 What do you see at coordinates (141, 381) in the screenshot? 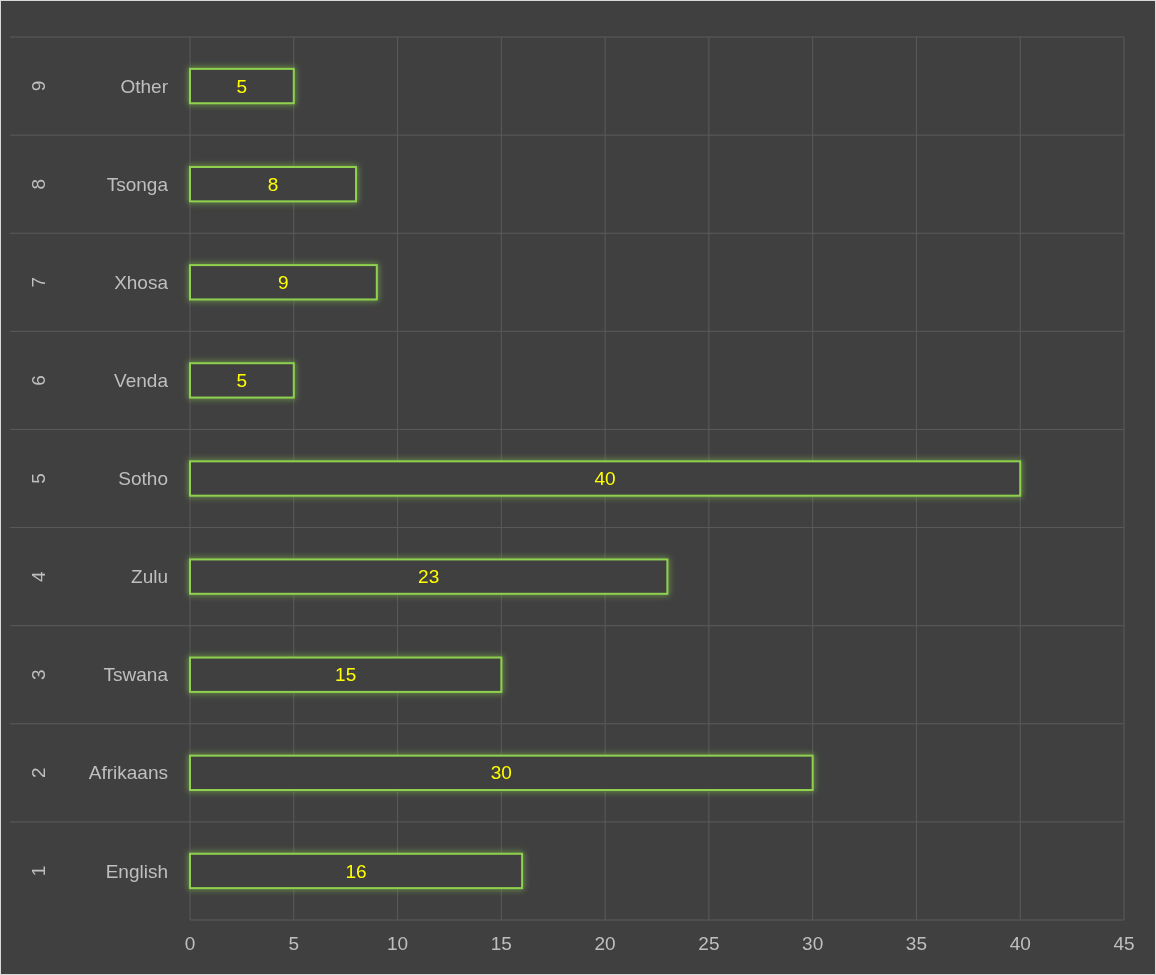
I see `y-tick-label: Venda` at bounding box center [141, 381].